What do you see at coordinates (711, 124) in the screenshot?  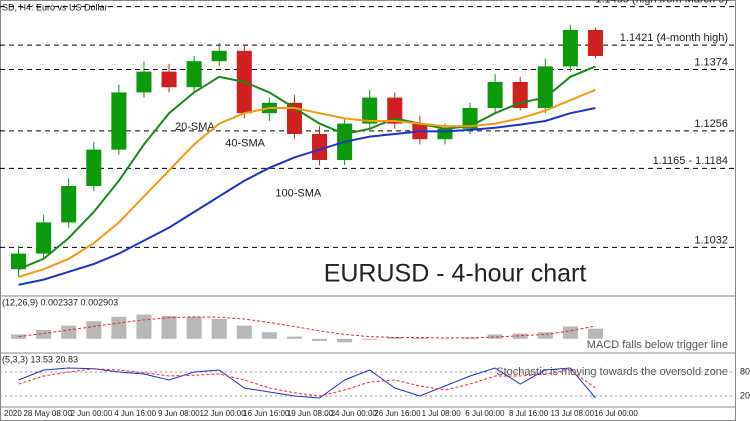 I see `level-label: 1.1256` at bounding box center [711, 124].